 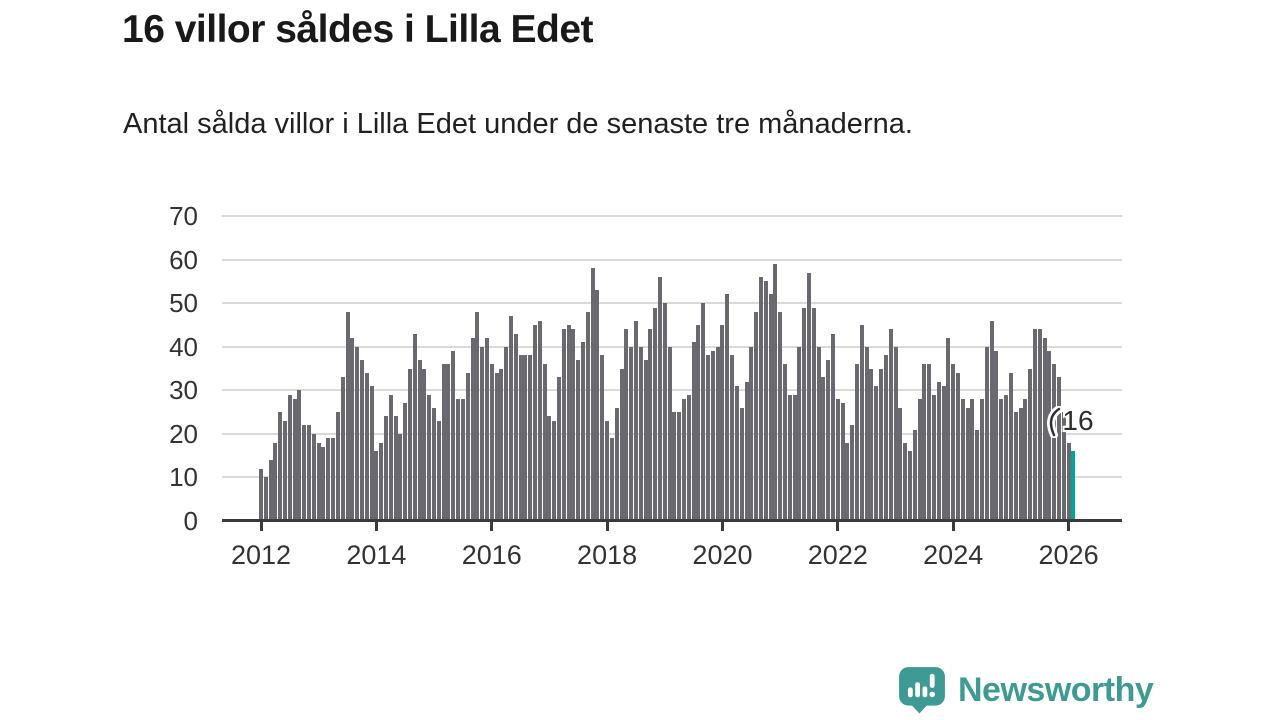 I want to click on y-axis-label: 70, so click(x=183, y=216).